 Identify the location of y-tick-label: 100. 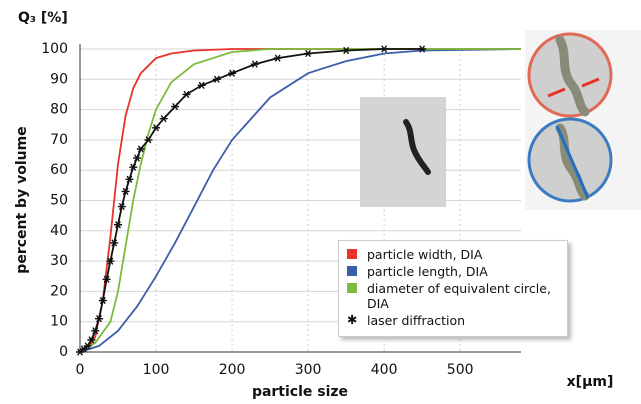
(54, 49).